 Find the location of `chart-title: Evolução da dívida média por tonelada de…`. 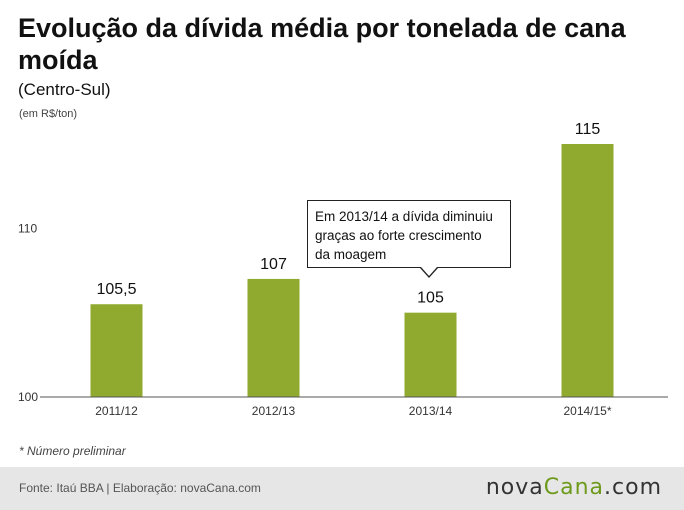

chart-title: Evolução da dívida média por tonelada de… is located at coordinates (322, 44).